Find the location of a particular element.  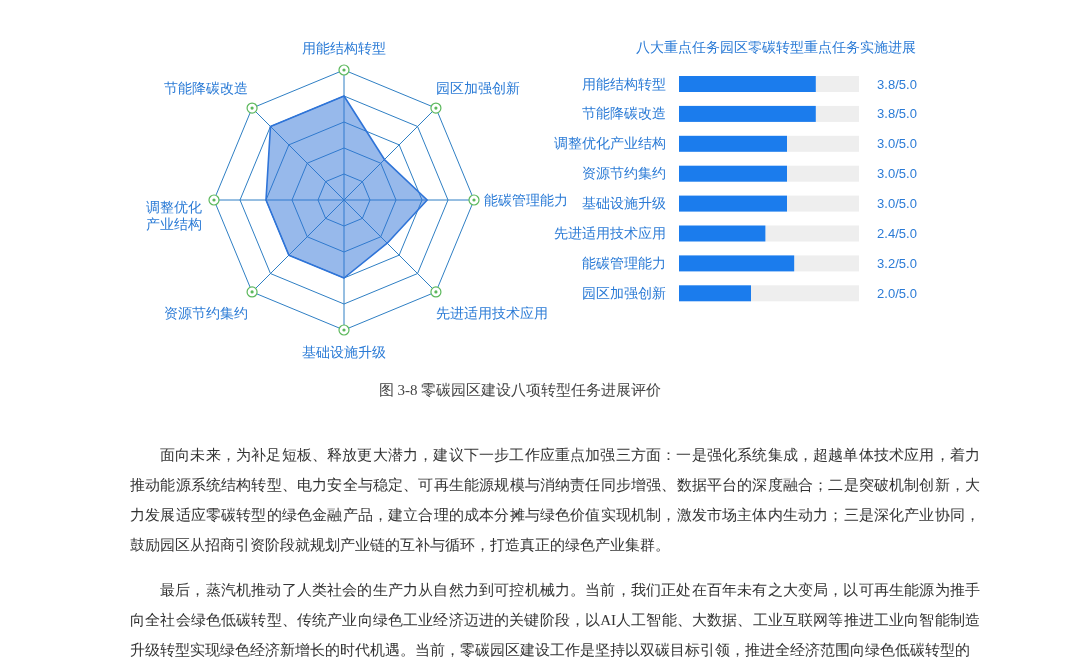

y-tick-label: 用能结构转型 is located at coordinates (624, 84).